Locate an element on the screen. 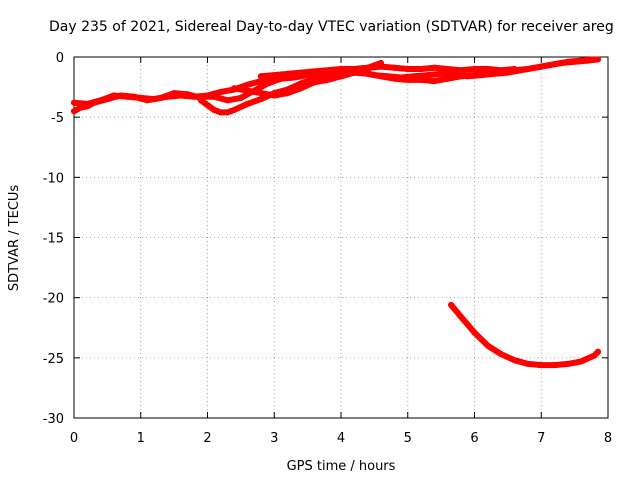  x-tick-label: 6 is located at coordinates (474, 438).